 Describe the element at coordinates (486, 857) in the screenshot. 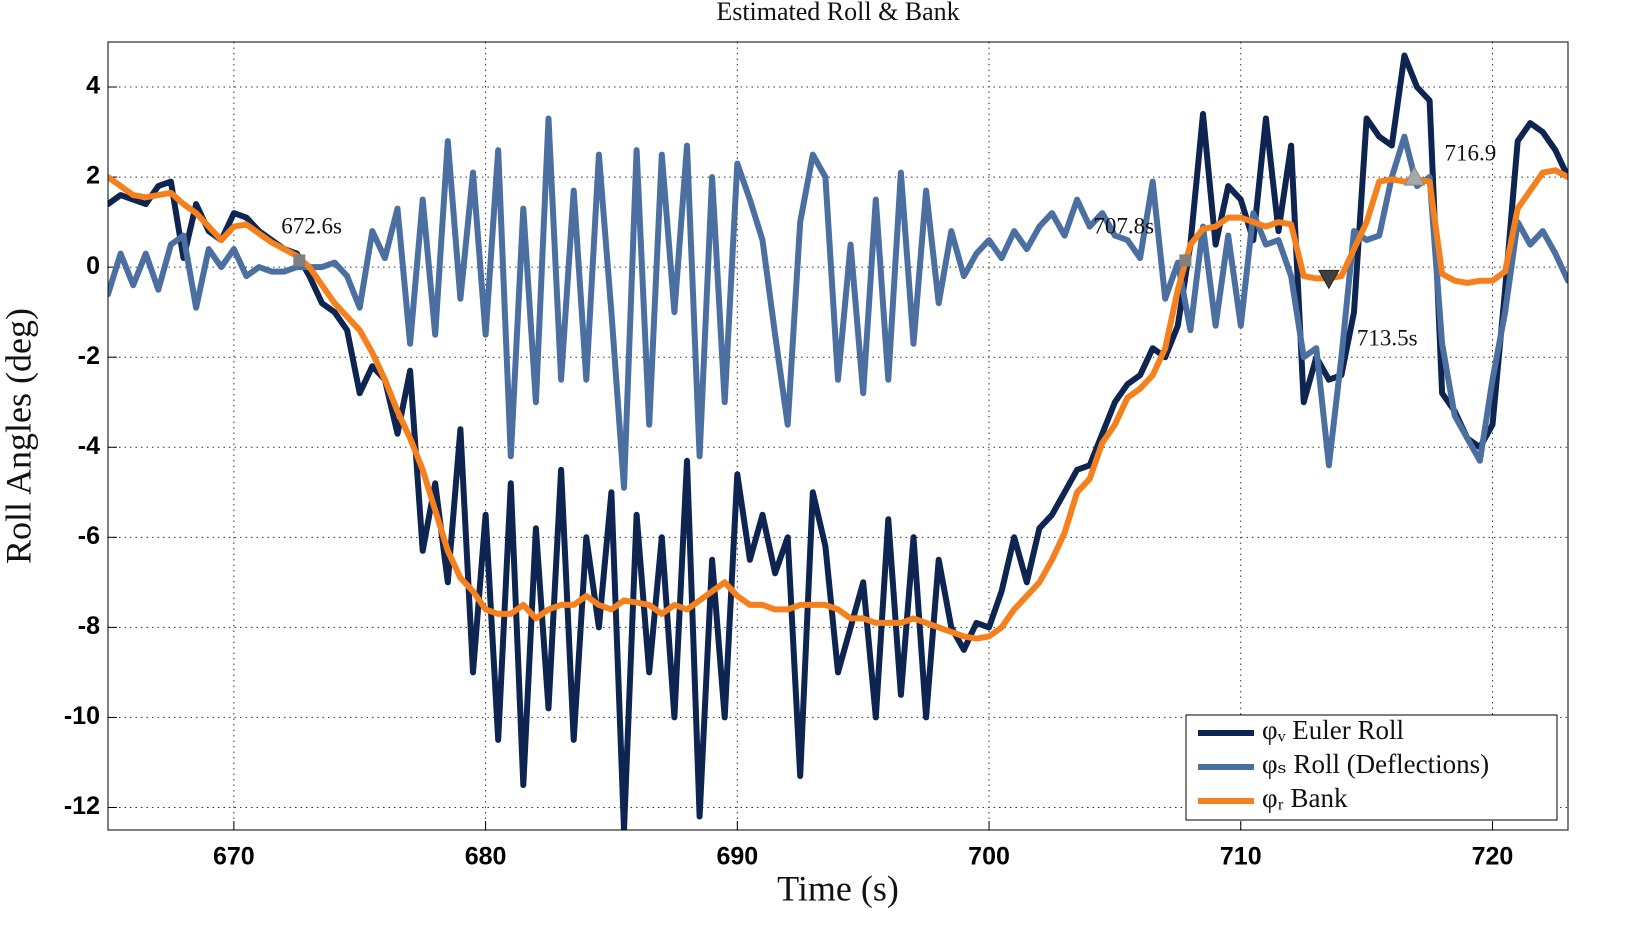

I see `x-tick-label: 680` at that location.